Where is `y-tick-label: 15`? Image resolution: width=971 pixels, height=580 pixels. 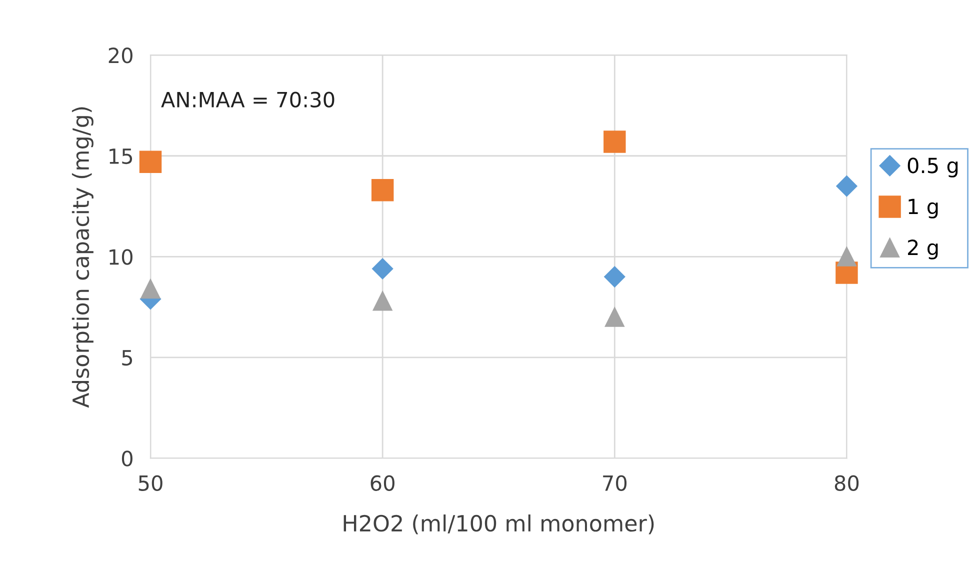 y-tick-label: 15 is located at coordinates (121, 156).